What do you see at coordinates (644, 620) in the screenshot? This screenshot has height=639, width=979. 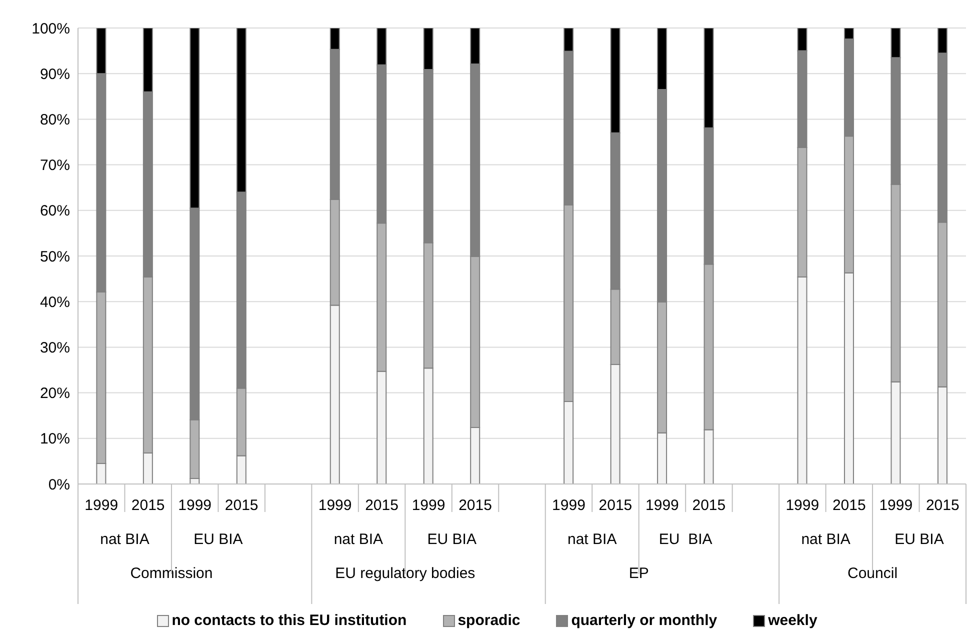 I see `legend-label: quarterly or monthly` at bounding box center [644, 620].